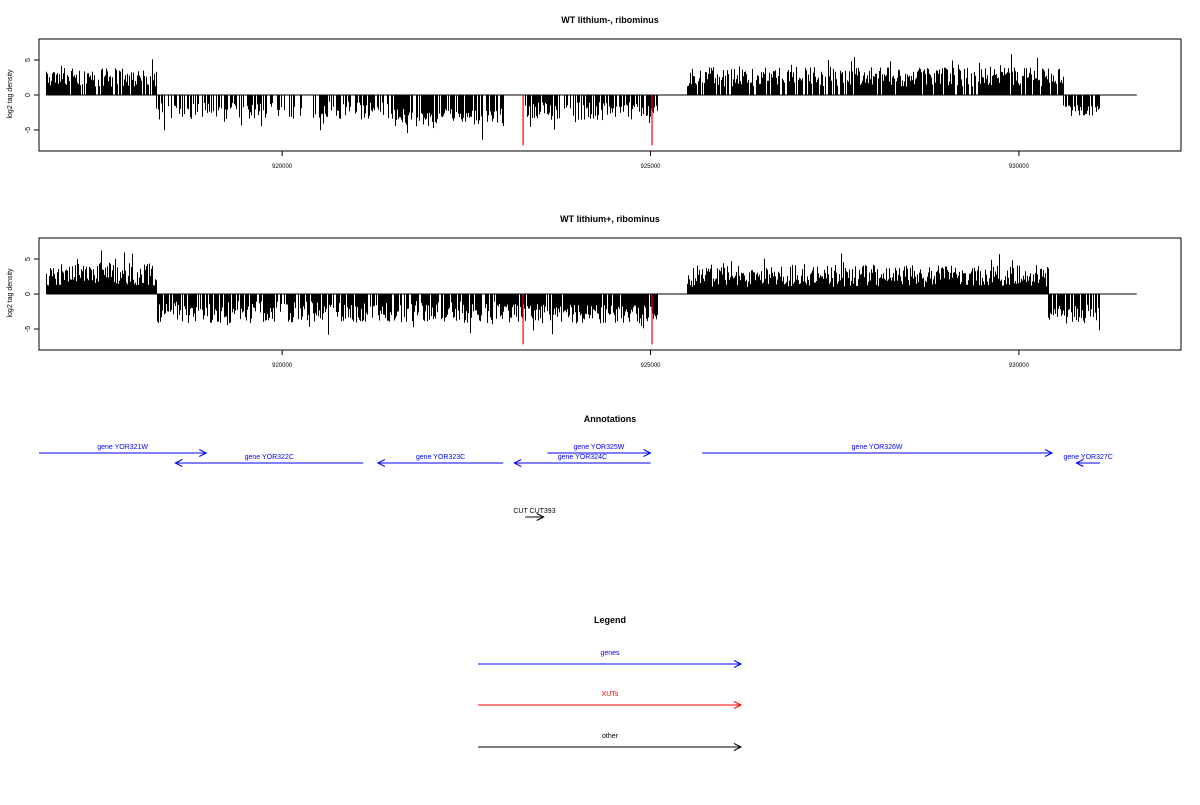 This screenshot has width=1200, height=805. I want to click on annotation-label: gene YOR325W, so click(599, 447).